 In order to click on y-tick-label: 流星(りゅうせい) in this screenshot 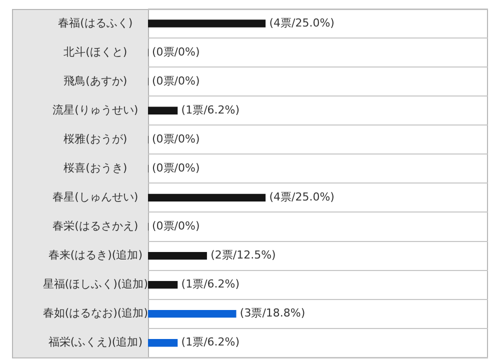, I will do `click(95, 109)`.